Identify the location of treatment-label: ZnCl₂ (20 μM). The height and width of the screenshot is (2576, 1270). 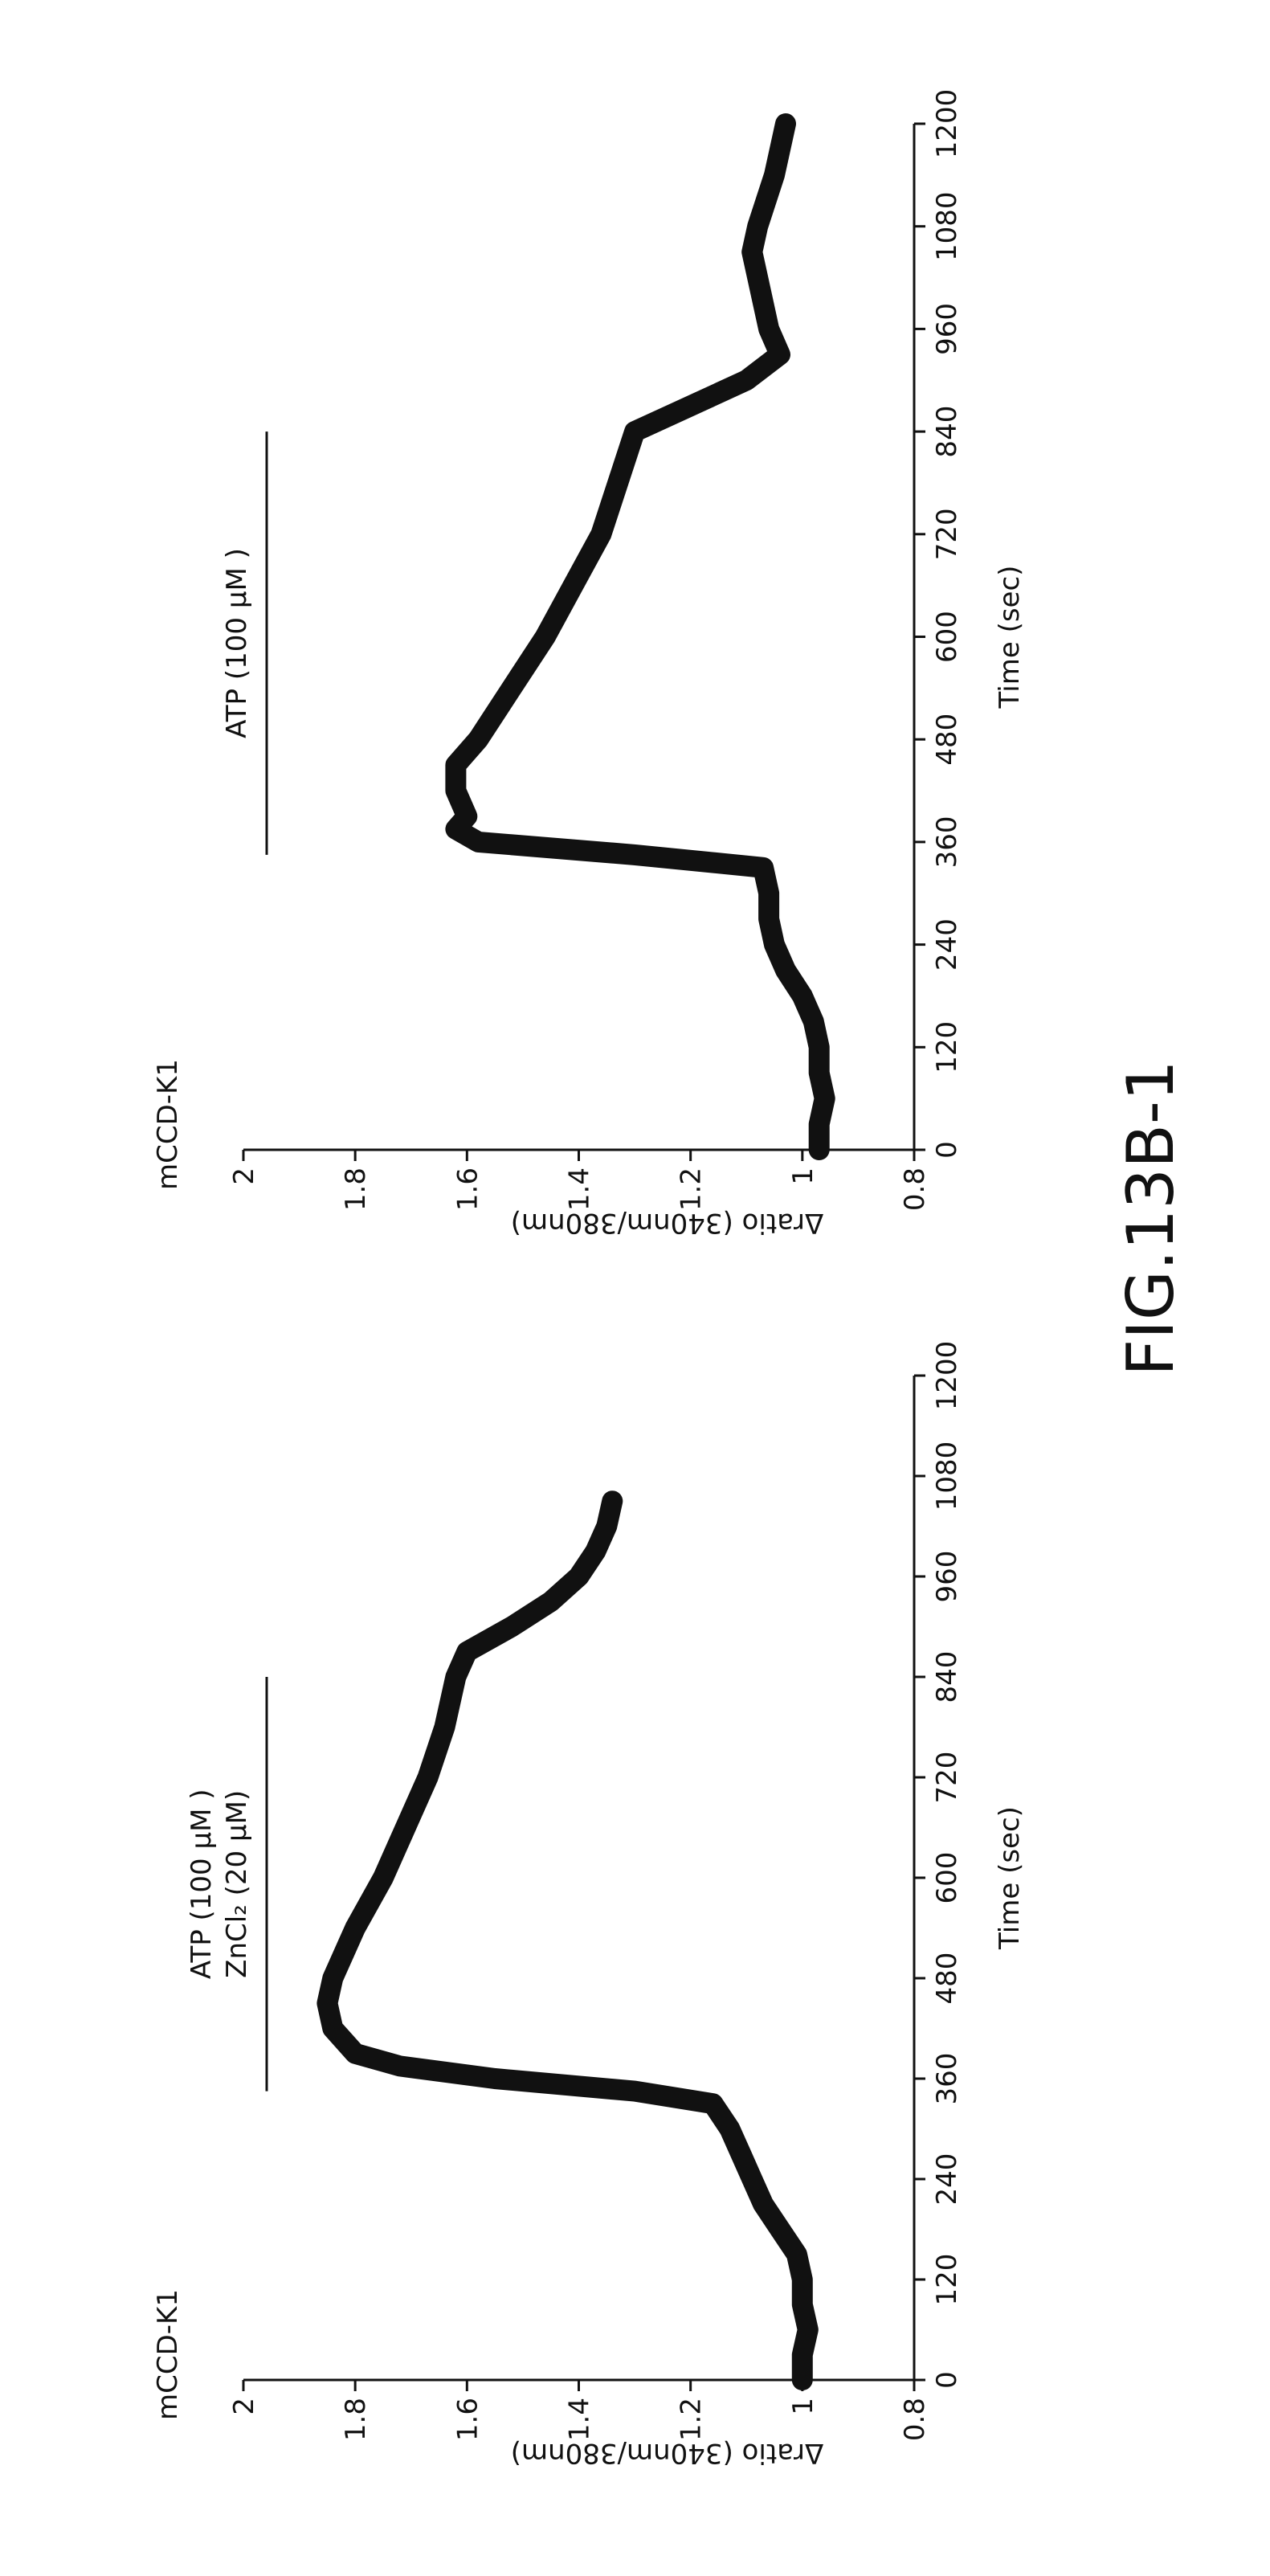
(237, 1884).